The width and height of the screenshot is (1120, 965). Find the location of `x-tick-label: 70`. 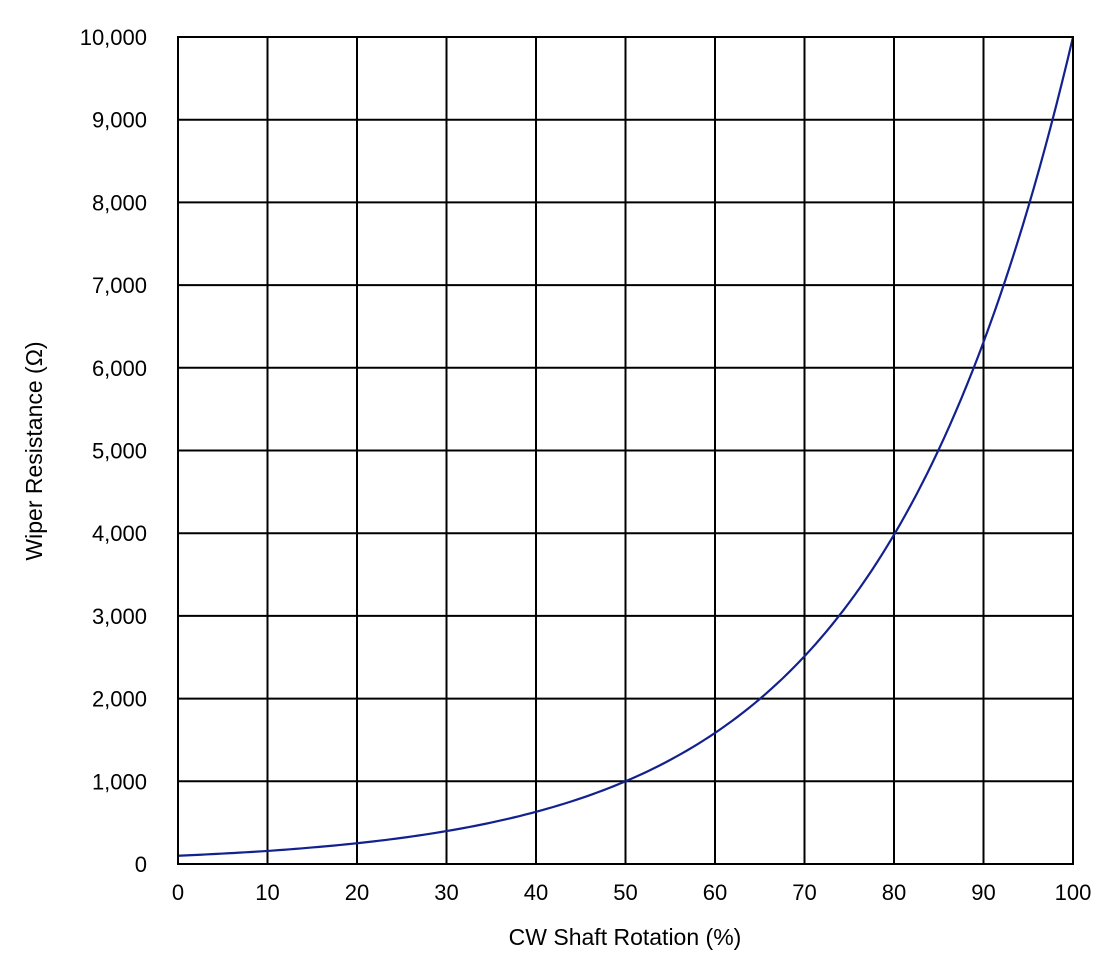

x-tick-label: 70 is located at coordinates (804, 892).